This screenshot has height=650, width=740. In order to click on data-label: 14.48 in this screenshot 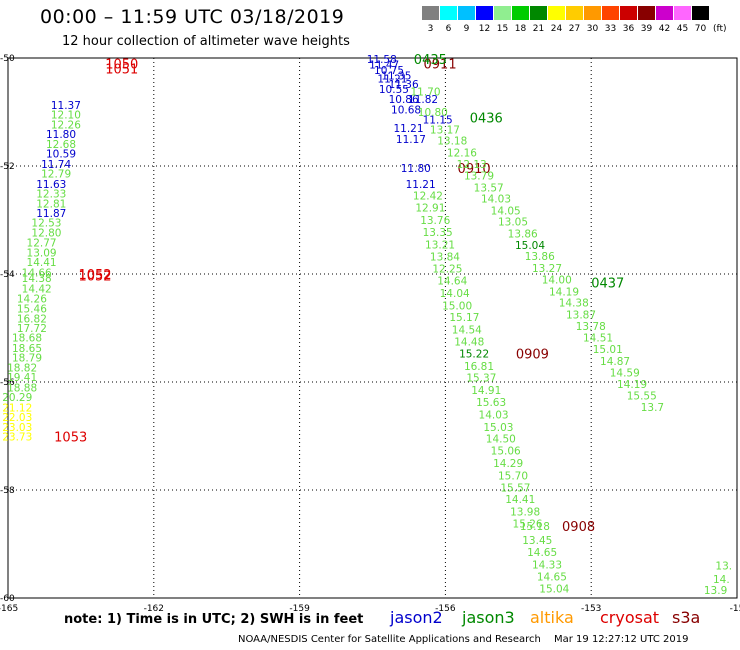, I will do `click(469, 343)`.